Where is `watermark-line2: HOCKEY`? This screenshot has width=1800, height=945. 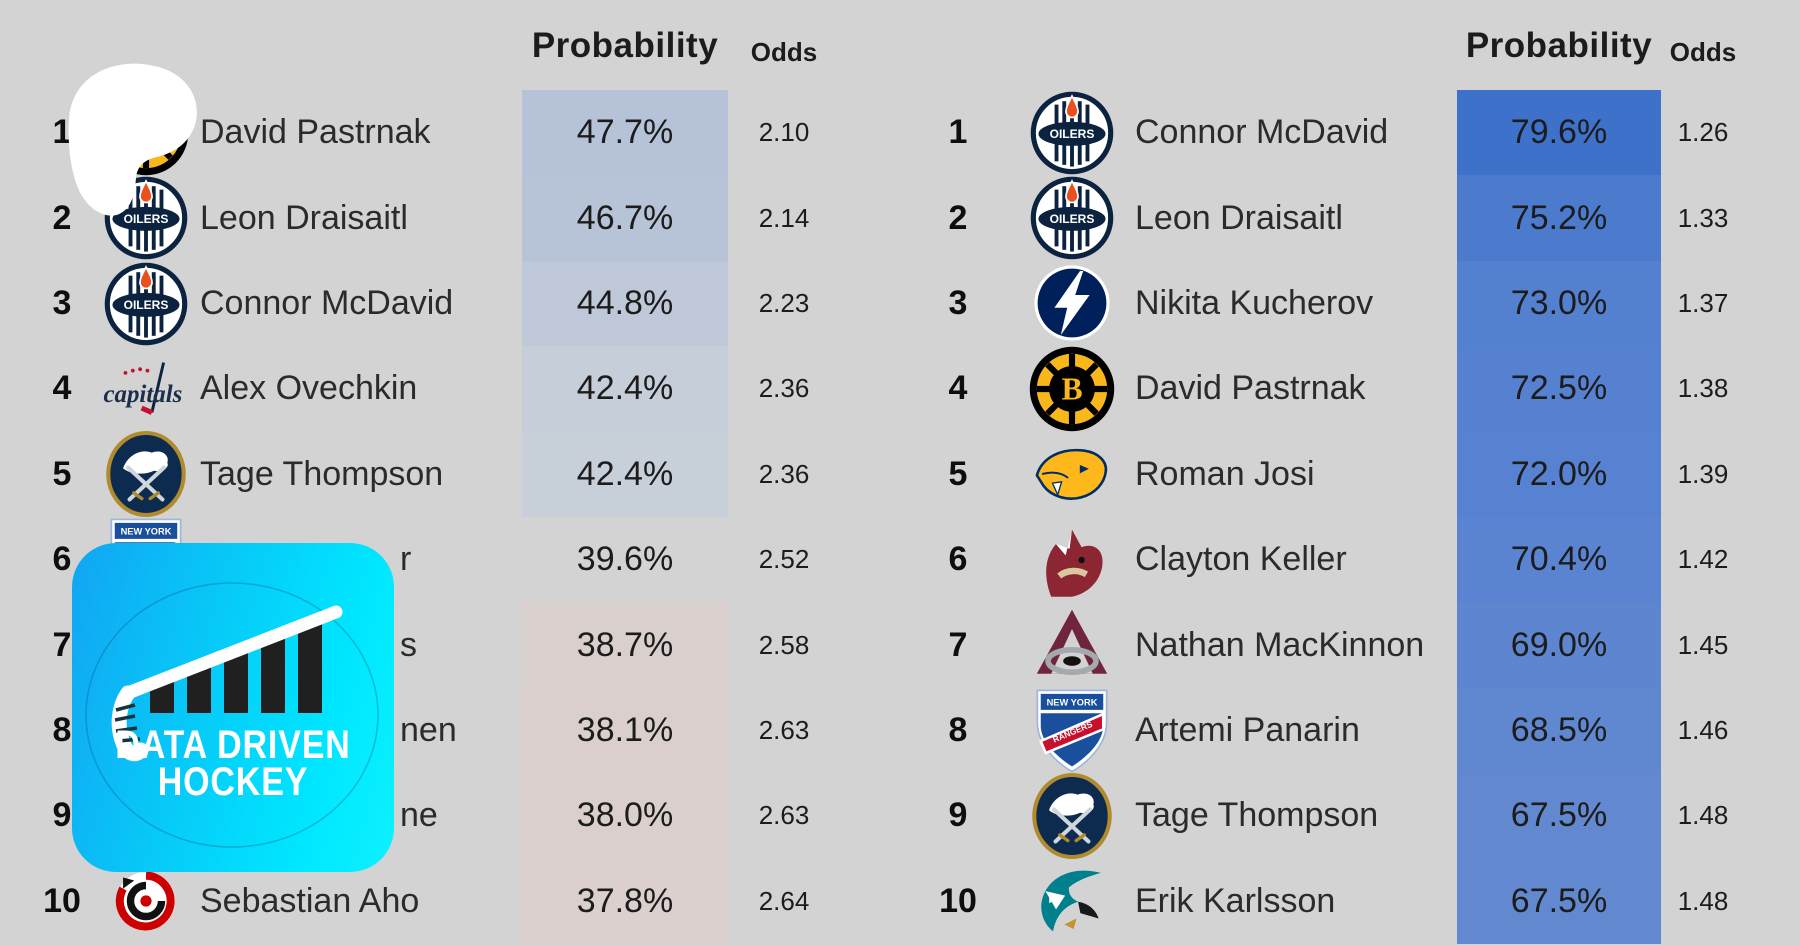 watermark-line2: HOCKEY is located at coordinates (233, 782).